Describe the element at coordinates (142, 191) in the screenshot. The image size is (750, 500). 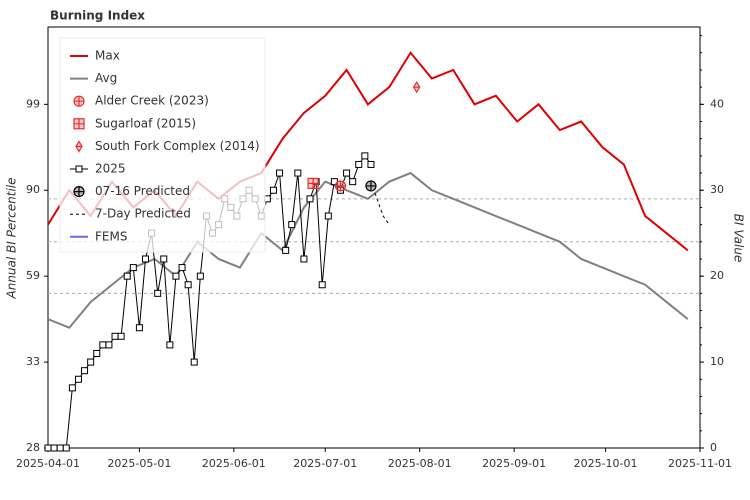
I see `legend-label: 07-16 Predicted` at that location.